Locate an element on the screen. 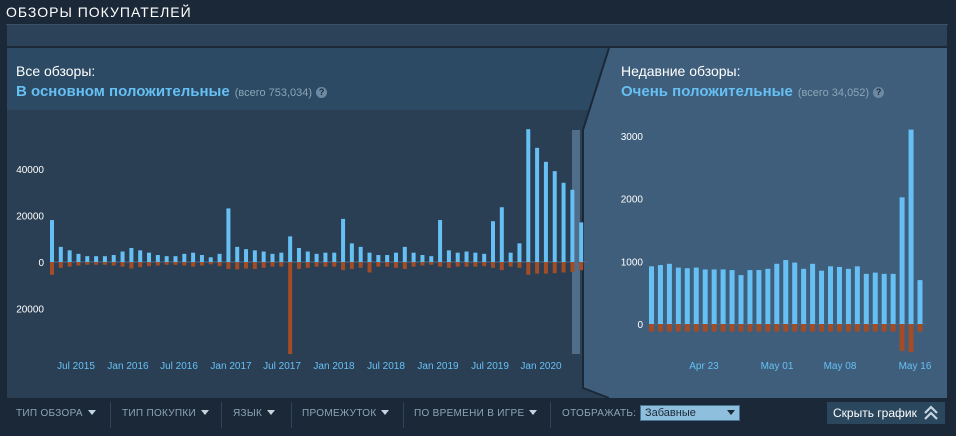 Image resolution: width=956 pixels, height=436 pixels. filter-language-label: ЯЗЫК is located at coordinates (248, 413).